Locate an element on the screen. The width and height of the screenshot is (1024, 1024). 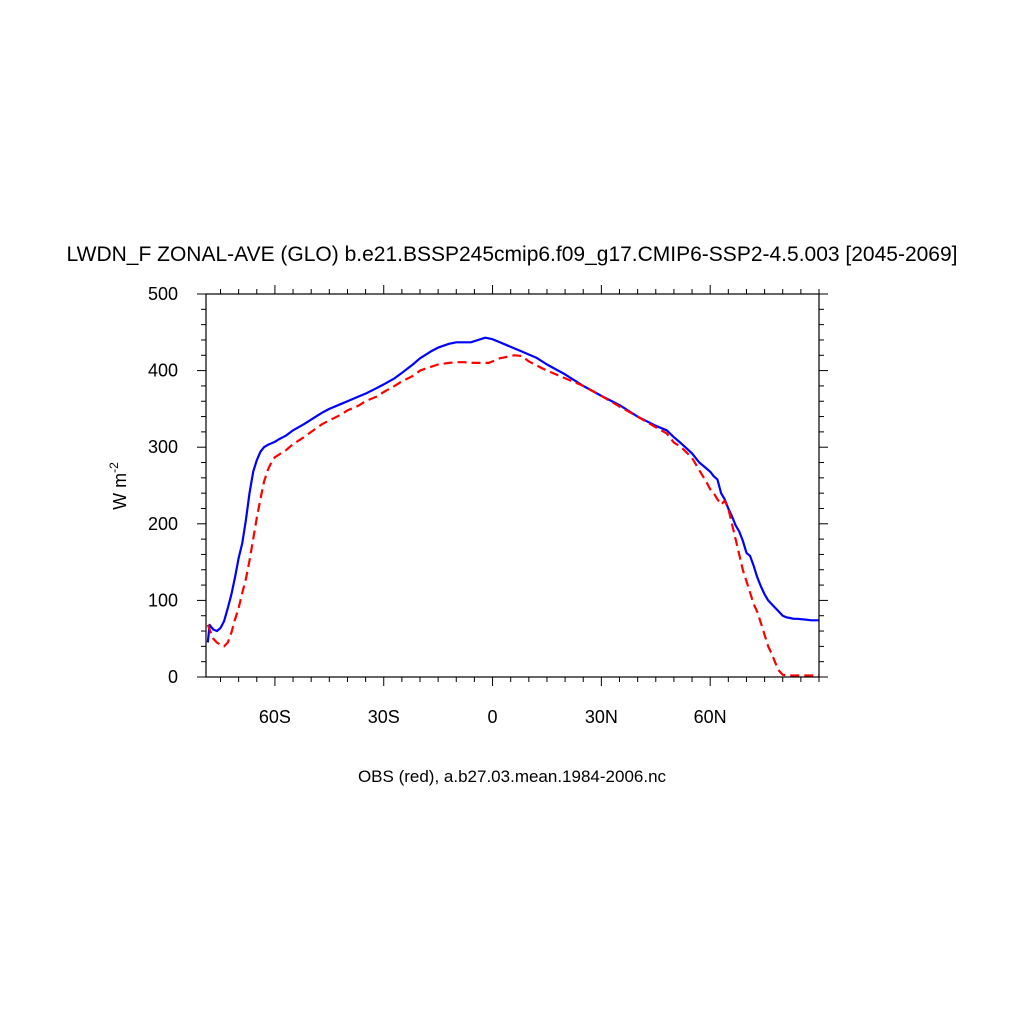
x-tick-label: 30S is located at coordinates (384, 717).